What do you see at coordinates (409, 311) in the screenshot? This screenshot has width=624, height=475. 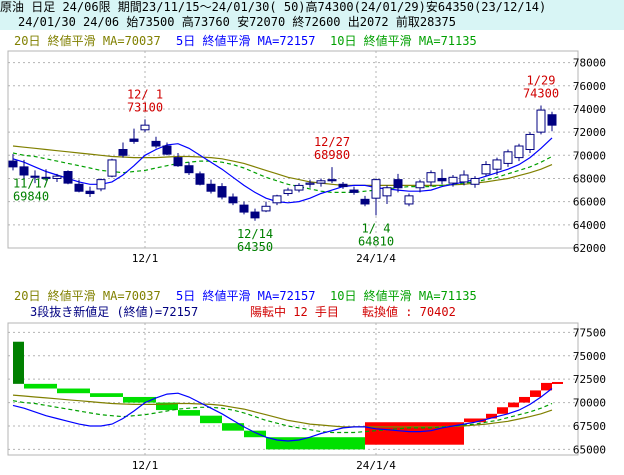 I see `kagi-reversal: 転換値 : 70402` at bounding box center [409, 311].